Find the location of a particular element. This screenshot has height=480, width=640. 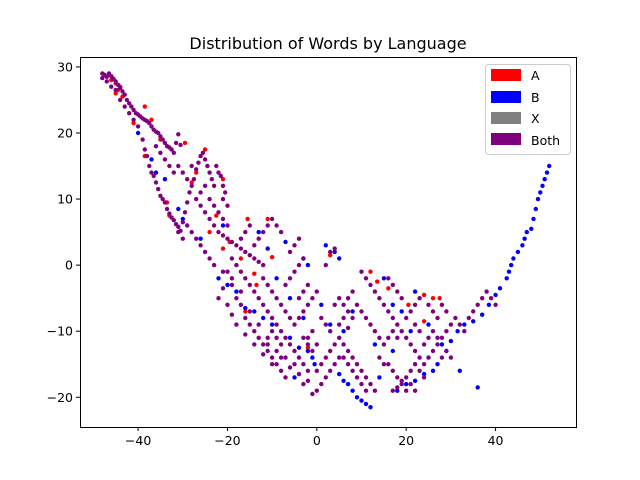

y-axis: −20 −10 0 10 20 30 is located at coordinates (63, 232).